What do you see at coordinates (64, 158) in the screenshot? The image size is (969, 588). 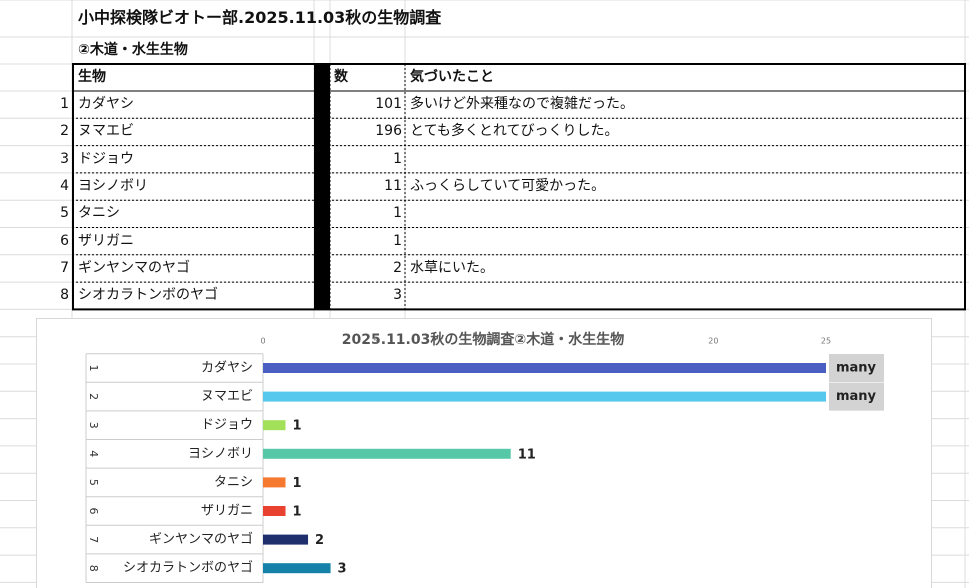 I see `row-number: 3` at bounding box center [64, 158].